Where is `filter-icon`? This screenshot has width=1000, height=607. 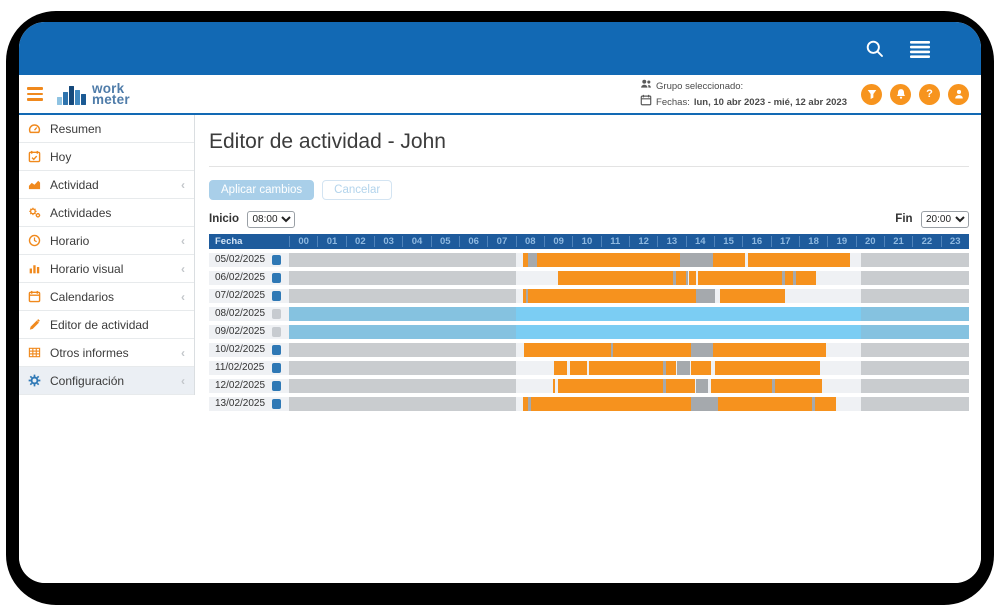
filter-icon is located at coordinates (871, 94).